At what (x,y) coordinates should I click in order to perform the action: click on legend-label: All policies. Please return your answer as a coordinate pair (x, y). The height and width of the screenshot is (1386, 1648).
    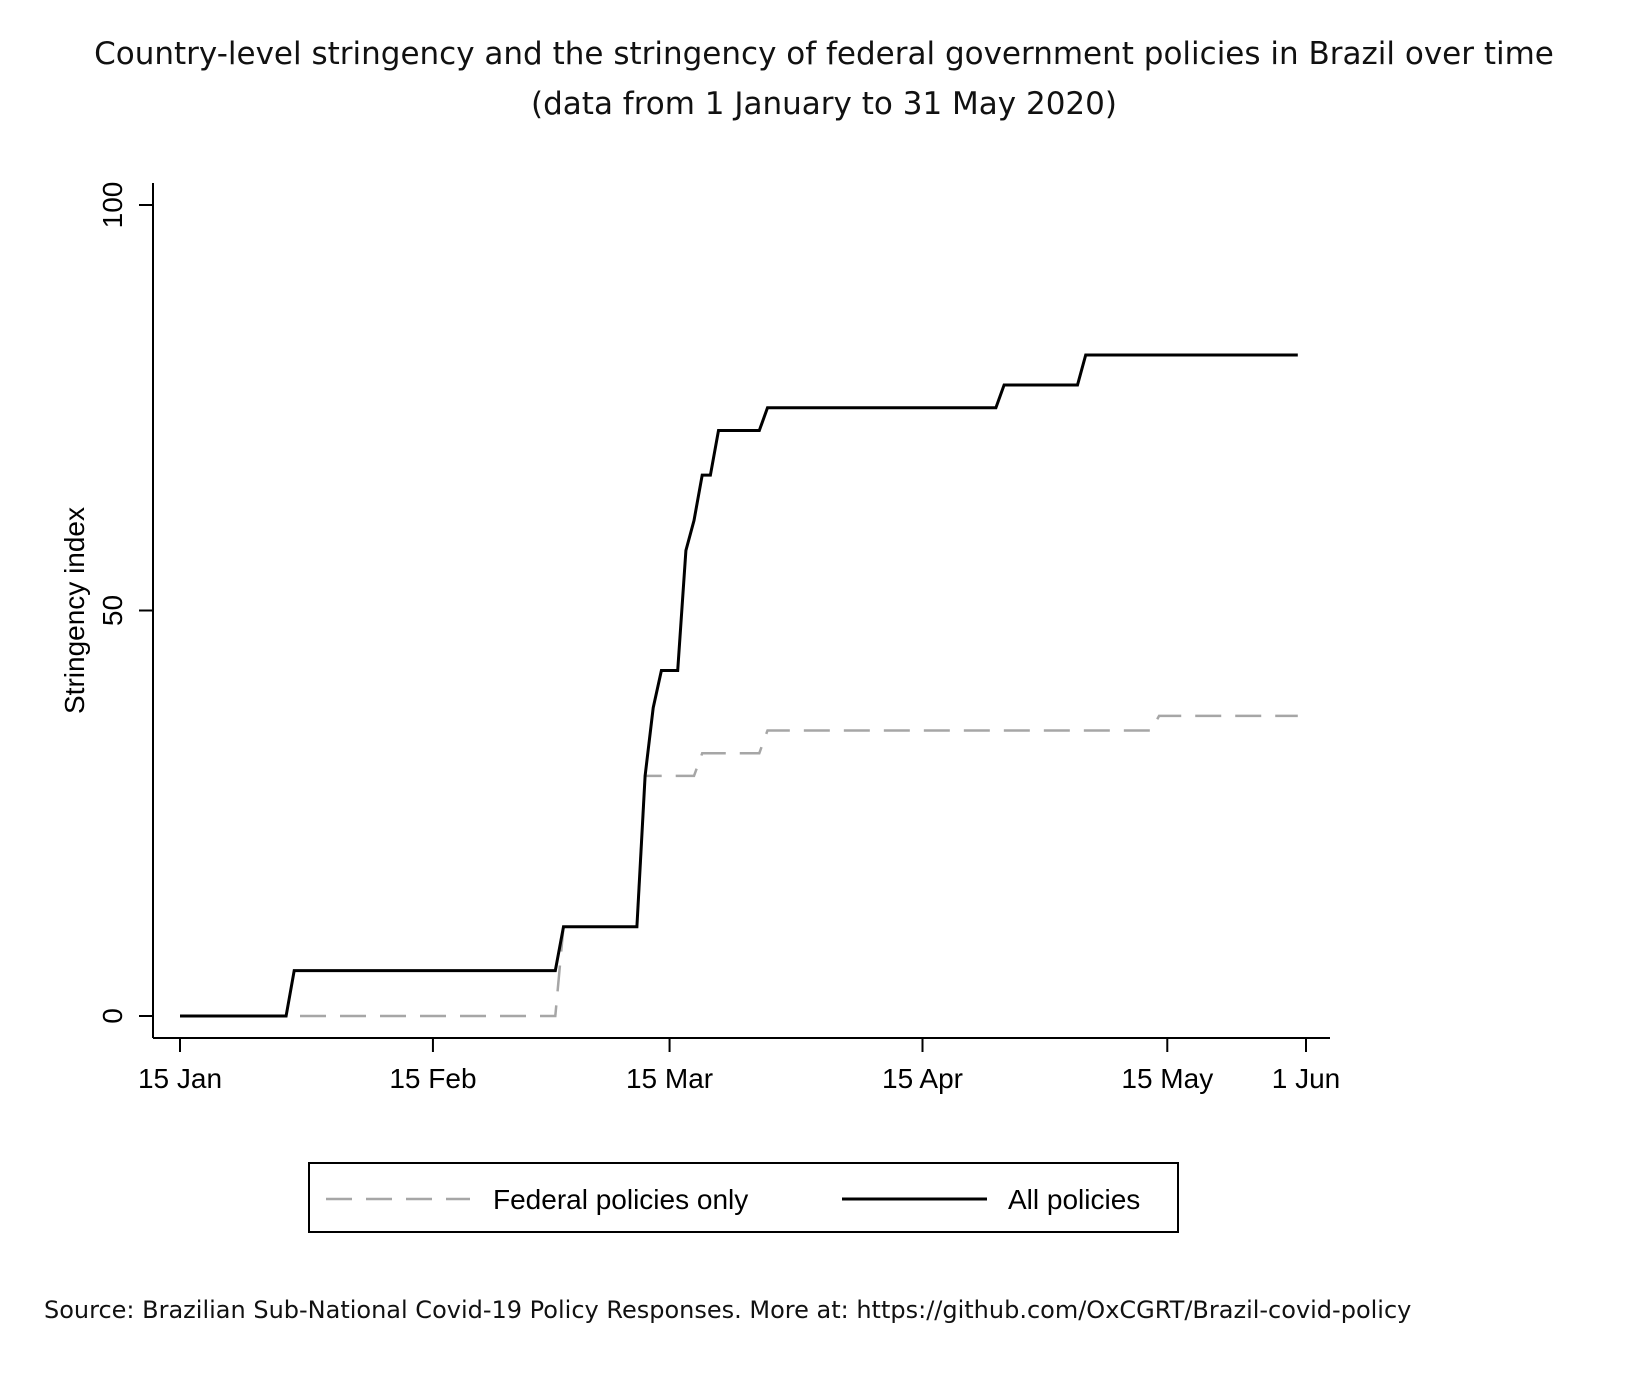
    Looking at the image, I should click on (1074, 1199).